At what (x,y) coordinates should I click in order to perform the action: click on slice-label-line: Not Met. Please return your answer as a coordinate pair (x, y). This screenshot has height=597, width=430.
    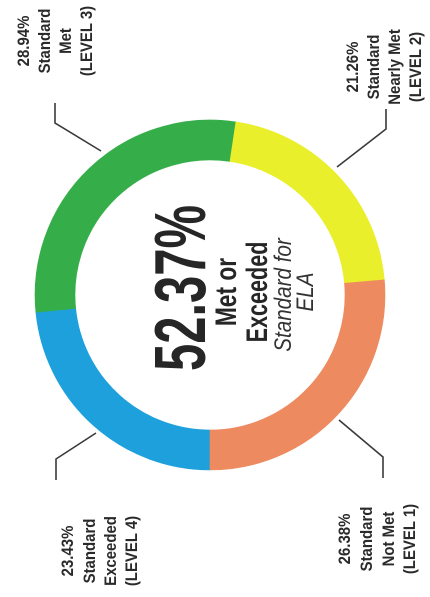
    Looking at the image, I should click on (389, 538).